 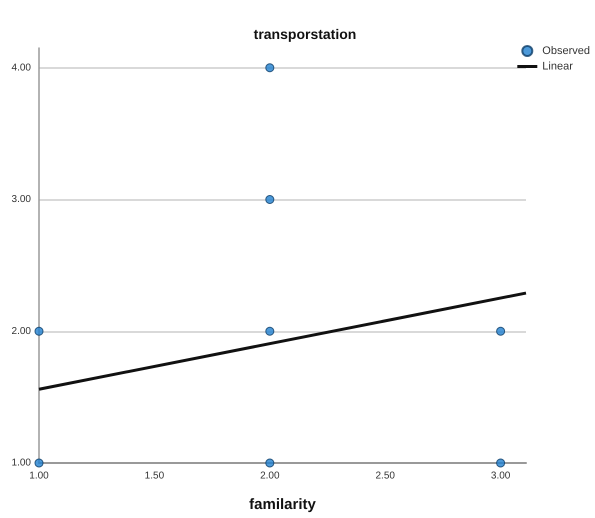 I want to click on y-tick-label: 1.00, so click(x=22, y=463).